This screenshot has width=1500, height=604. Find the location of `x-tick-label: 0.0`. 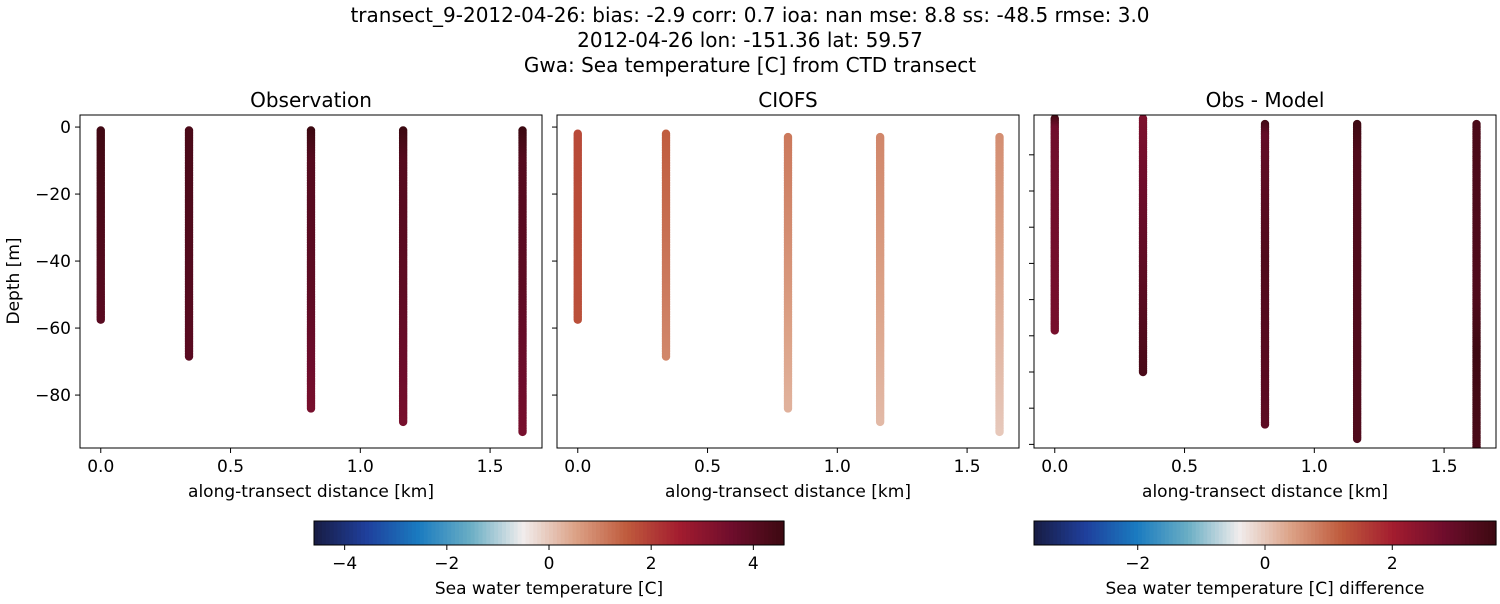

x-tick-label: 0.0 is located at coordinates (577, 467).